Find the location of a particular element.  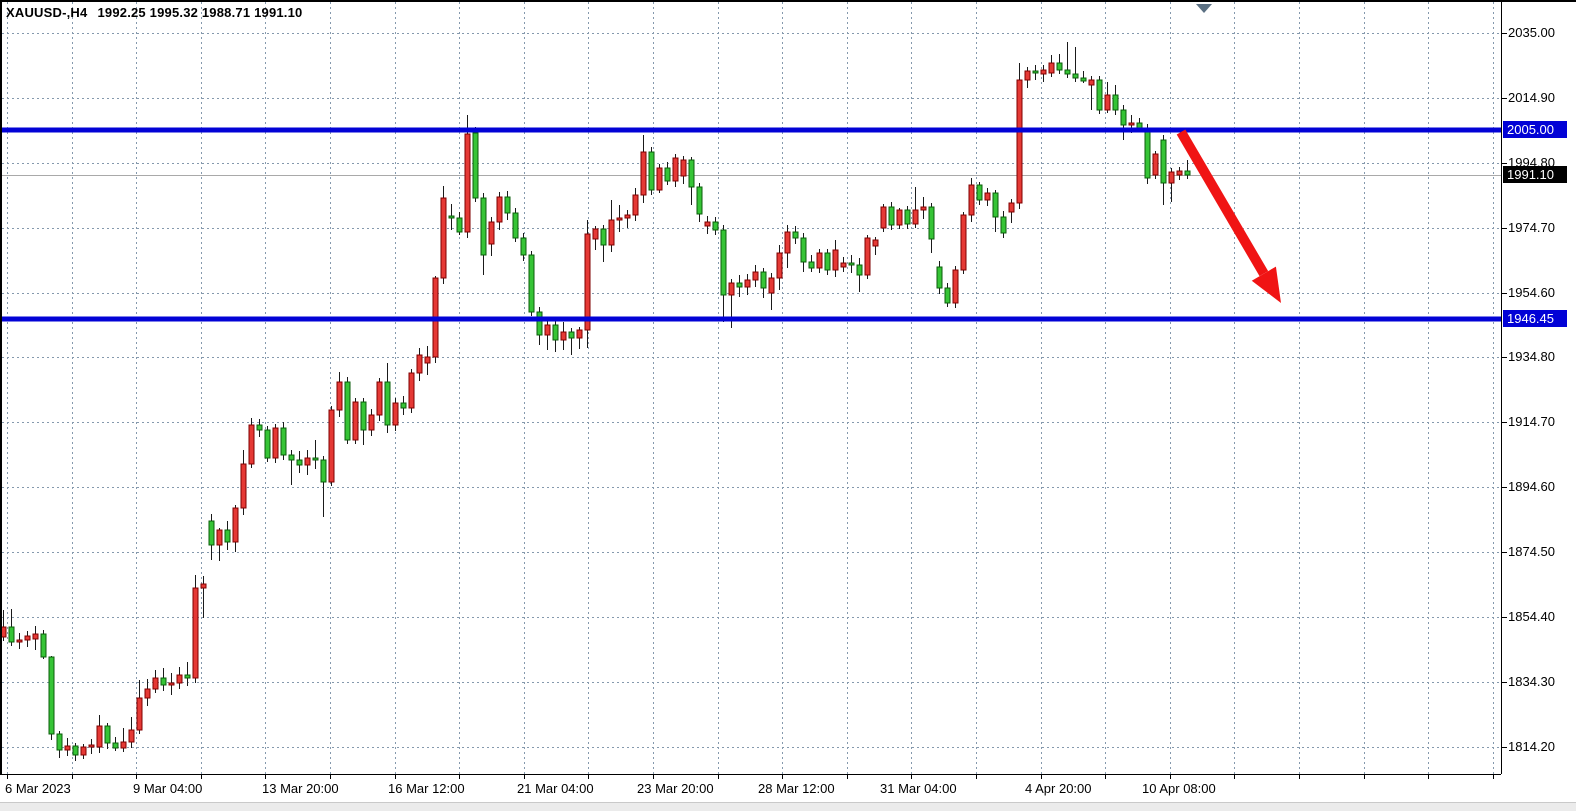

price-axis-label: 1814.20 is located at coordinates (1531, 746).